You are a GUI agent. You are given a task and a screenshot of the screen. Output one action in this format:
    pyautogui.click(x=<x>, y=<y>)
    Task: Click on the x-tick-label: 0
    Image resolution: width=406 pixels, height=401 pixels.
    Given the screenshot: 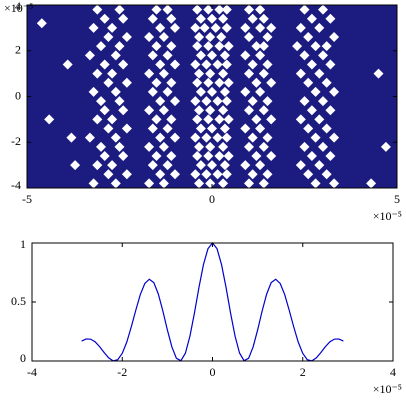 What is the action you would take?
    pyautogui.click(x=213, y=372)
    